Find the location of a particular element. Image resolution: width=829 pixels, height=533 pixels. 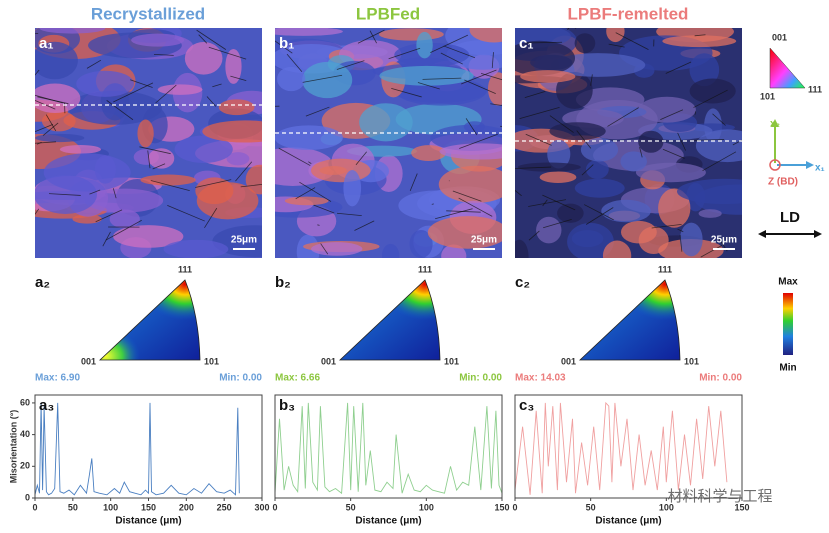

axis-label: Z (BD) is located at coordinates (783, 182).